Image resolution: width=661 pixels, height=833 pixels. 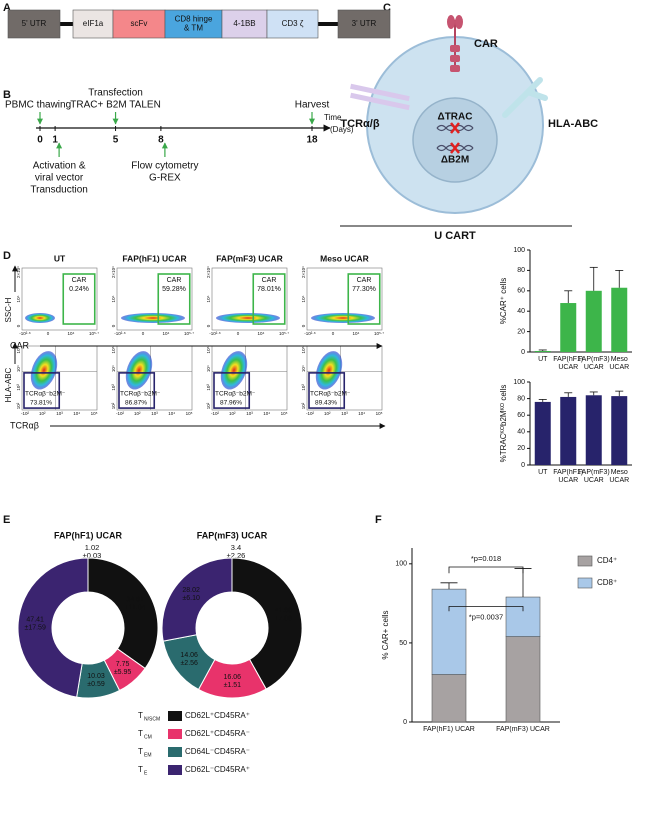 I want to click on panel-label: B, so click(x=7, y=95).